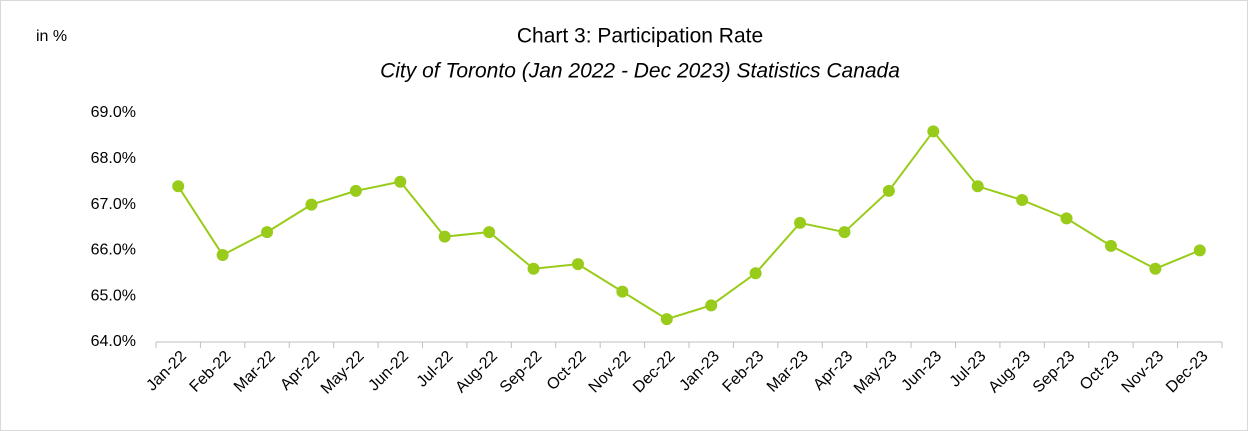 The height and width of the screenshot is (431, 1248). What do you see at coordinates (113, 158) in the screenshot?
I see `y-tick-label: 68.0%` at bounding box center [113, 158].